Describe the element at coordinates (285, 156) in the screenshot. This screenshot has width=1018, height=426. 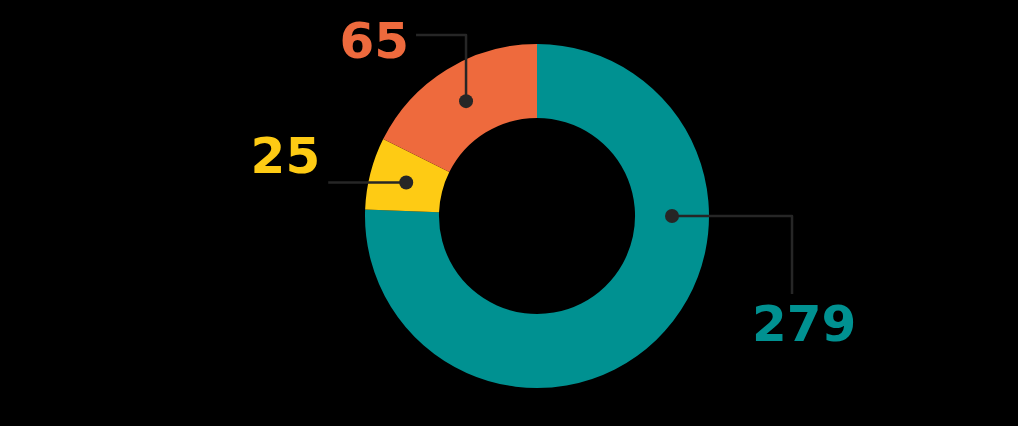
I see `data-label: 25` at that location.